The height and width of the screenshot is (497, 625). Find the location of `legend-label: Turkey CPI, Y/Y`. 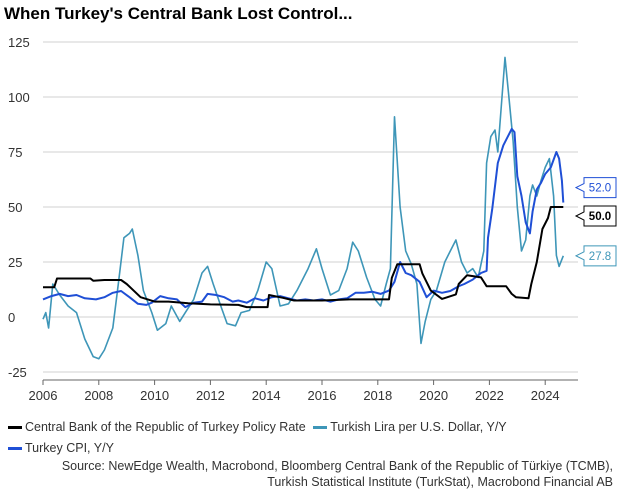

legend-label: Turkey CPI, Y/Y is located at coordinates (69, 448).